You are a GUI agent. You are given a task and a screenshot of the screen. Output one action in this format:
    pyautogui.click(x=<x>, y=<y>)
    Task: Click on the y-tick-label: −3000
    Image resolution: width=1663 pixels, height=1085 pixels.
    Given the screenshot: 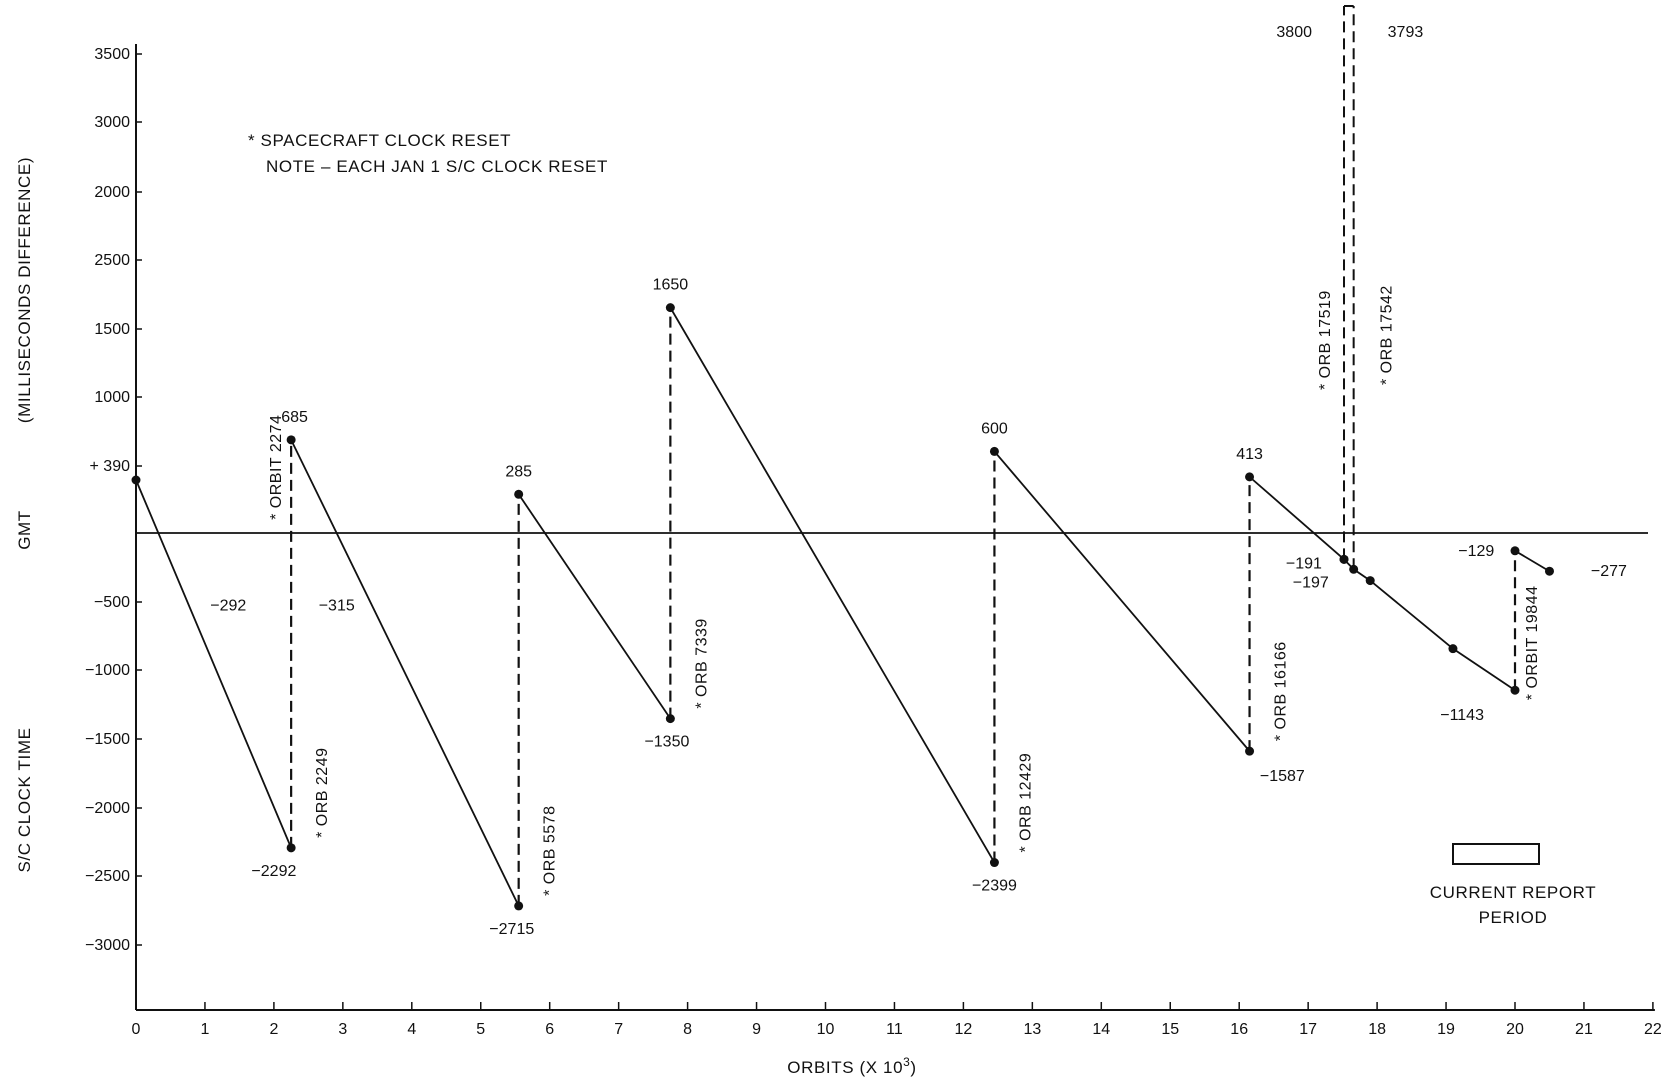 What is the action you would take?
    pyautogui.click(x=107, y=945)
    